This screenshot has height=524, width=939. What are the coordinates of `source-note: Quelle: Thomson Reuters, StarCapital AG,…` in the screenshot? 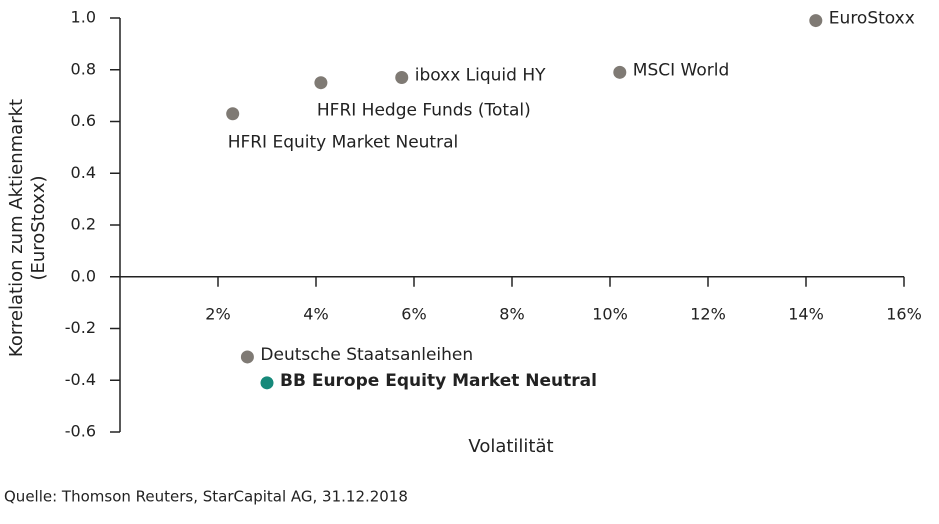 It's located at (206, 497).